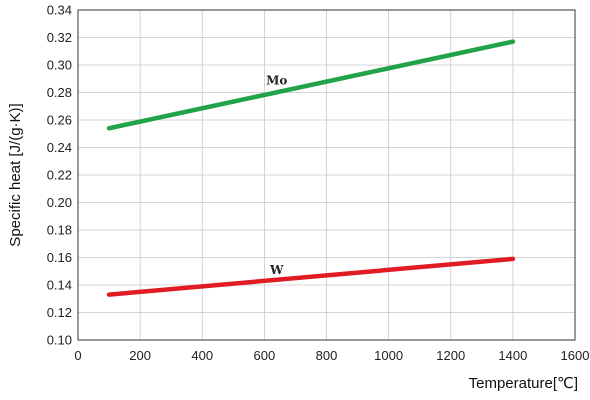 This screenshot has height=400, width=590. Describe the element at coordinates (59, 92) in the screenshot. I see `y-tick-label: 0.28` at that location.